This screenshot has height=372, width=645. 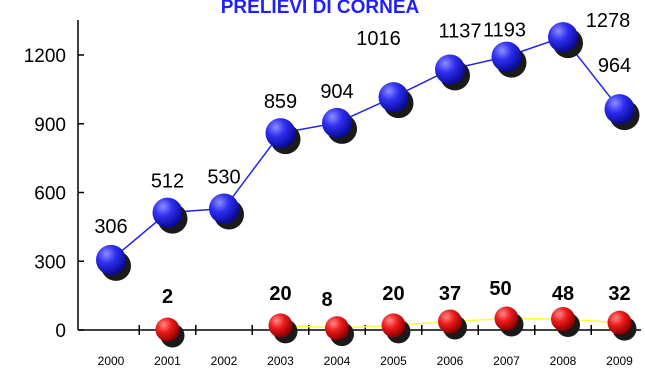 I want to click on x-tick-label: 2004, so click(x=337, y=361).